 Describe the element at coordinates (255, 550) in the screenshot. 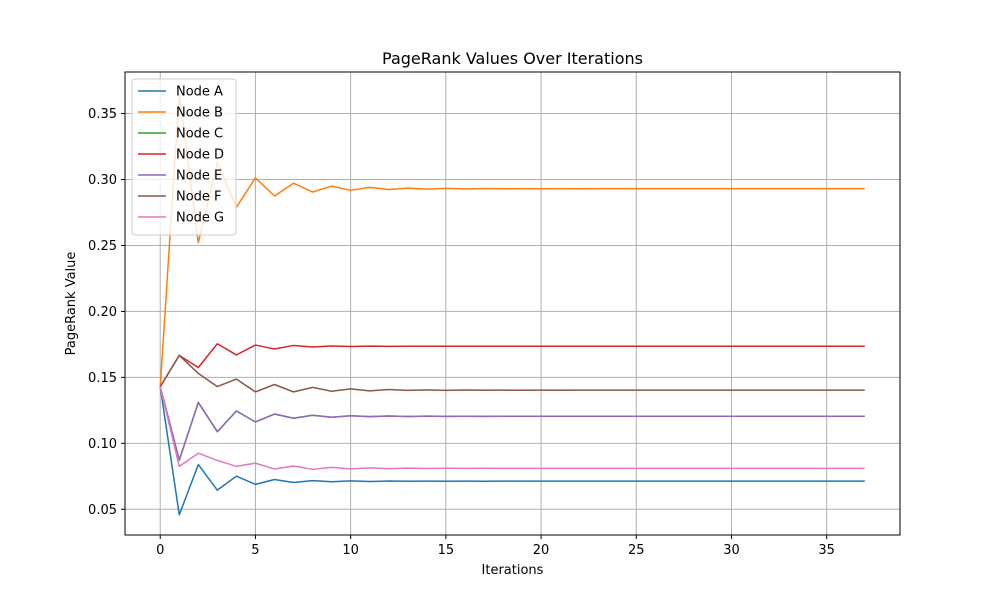

I see `x-tick-label: 5` at that location.